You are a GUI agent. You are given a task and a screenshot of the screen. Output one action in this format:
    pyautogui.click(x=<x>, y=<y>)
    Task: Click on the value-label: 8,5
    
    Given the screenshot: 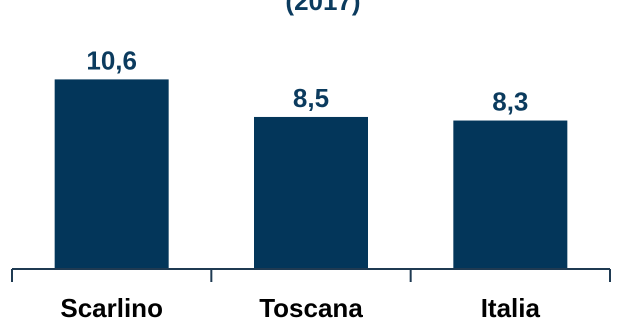 What is the action you would take?
    pyautogui.click(x=311, y=98)
    